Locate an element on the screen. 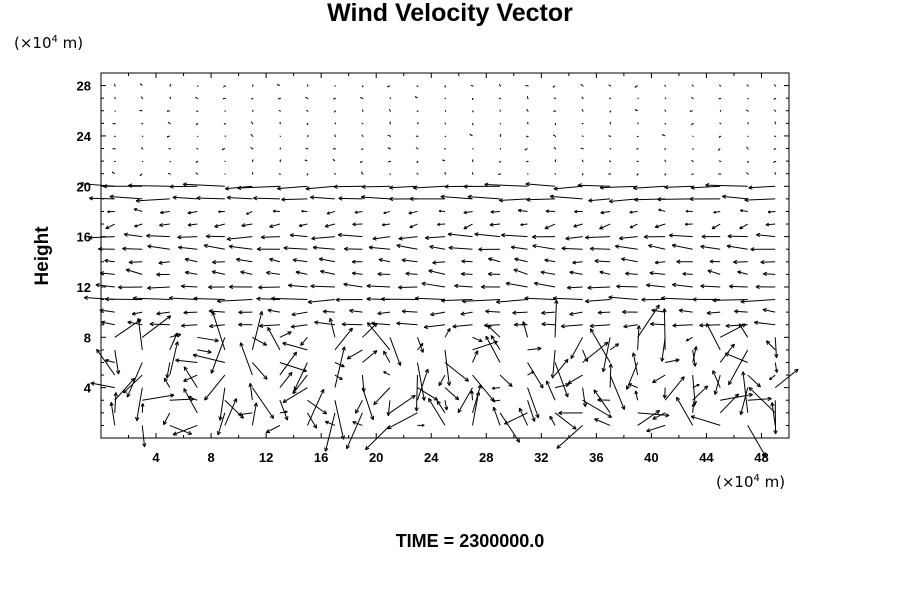 The image size is (900, 600). x-tick-label: 48 is located at coordinates (761, 457).